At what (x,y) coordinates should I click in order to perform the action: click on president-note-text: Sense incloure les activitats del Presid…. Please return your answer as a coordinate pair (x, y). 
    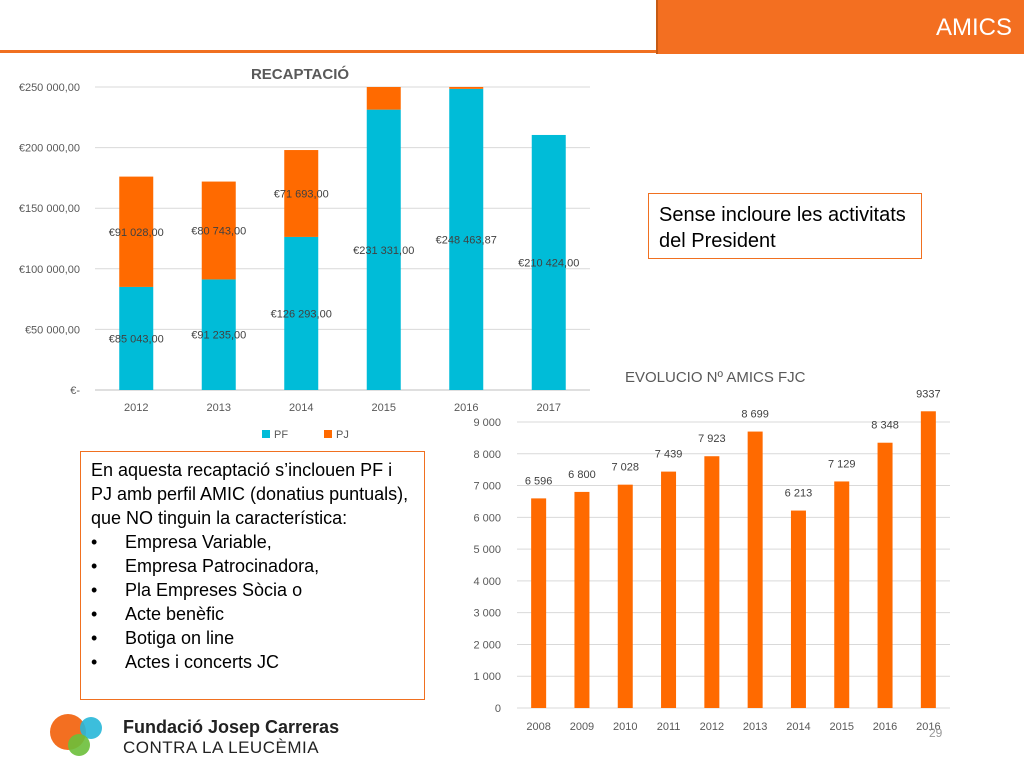
    Looking at the image, I should click on (782, 228).